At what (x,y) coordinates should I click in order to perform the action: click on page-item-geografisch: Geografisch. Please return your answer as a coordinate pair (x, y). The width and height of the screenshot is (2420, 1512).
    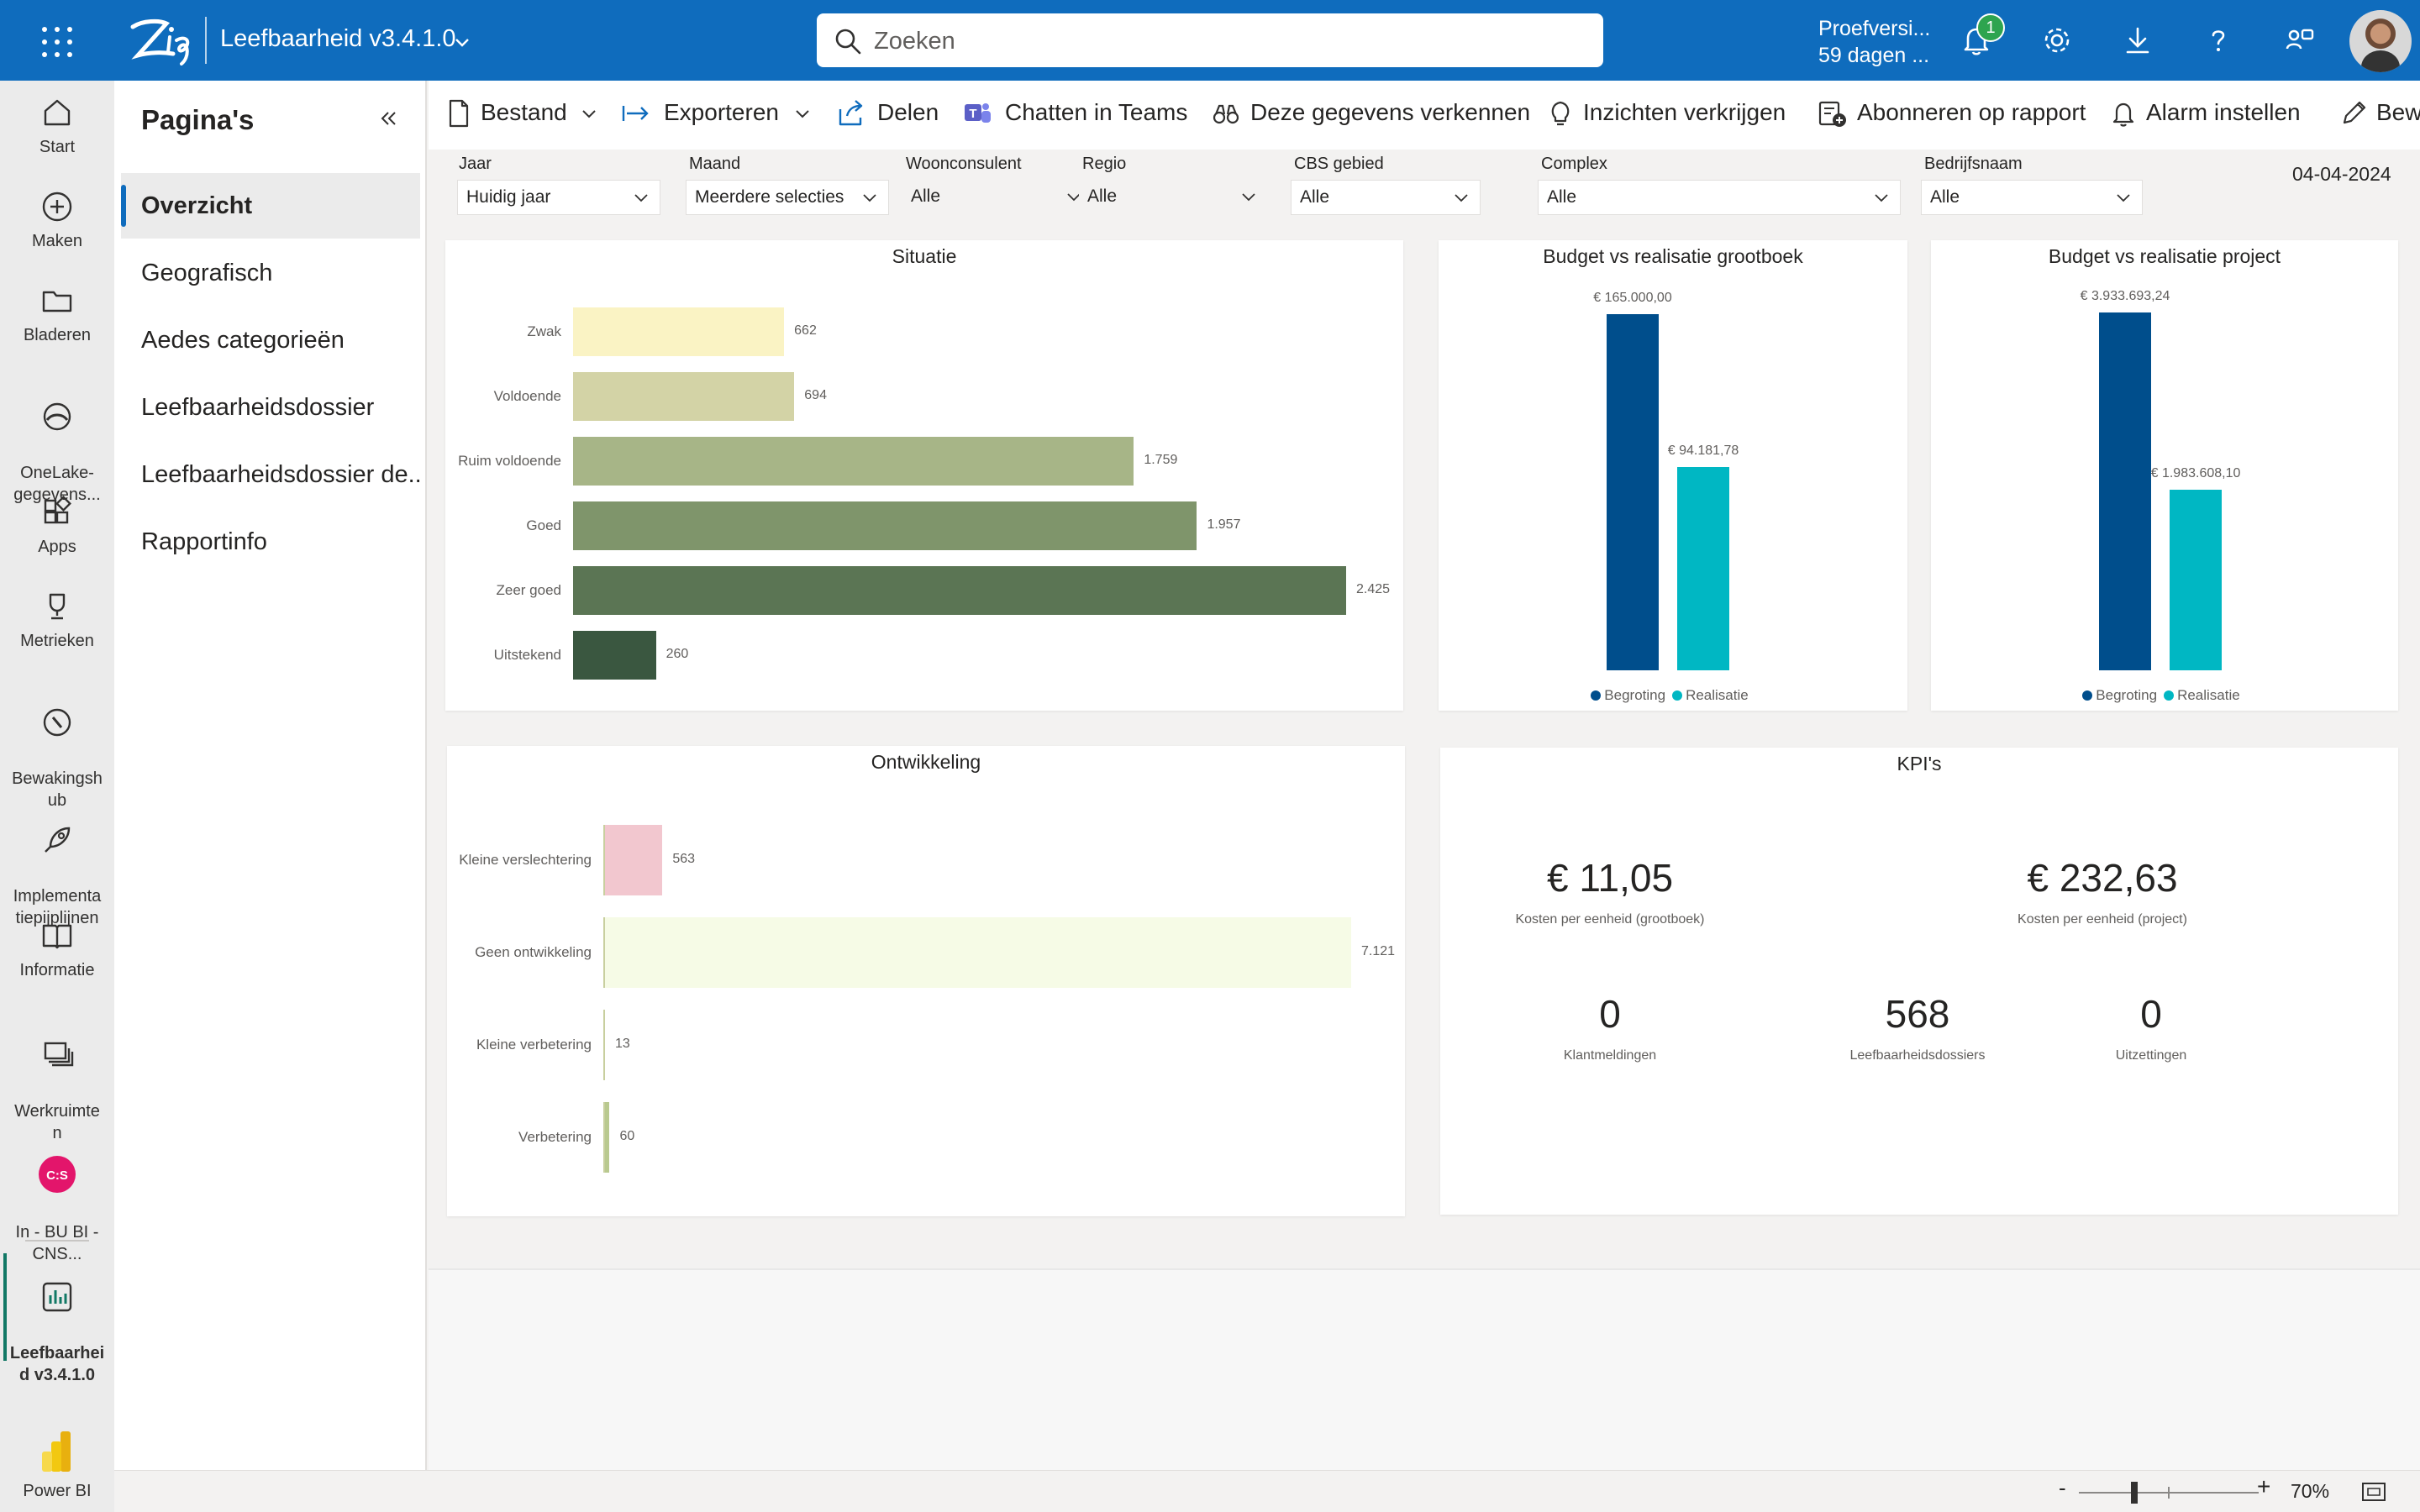
    Looking at the image, I should click on (207, 273).